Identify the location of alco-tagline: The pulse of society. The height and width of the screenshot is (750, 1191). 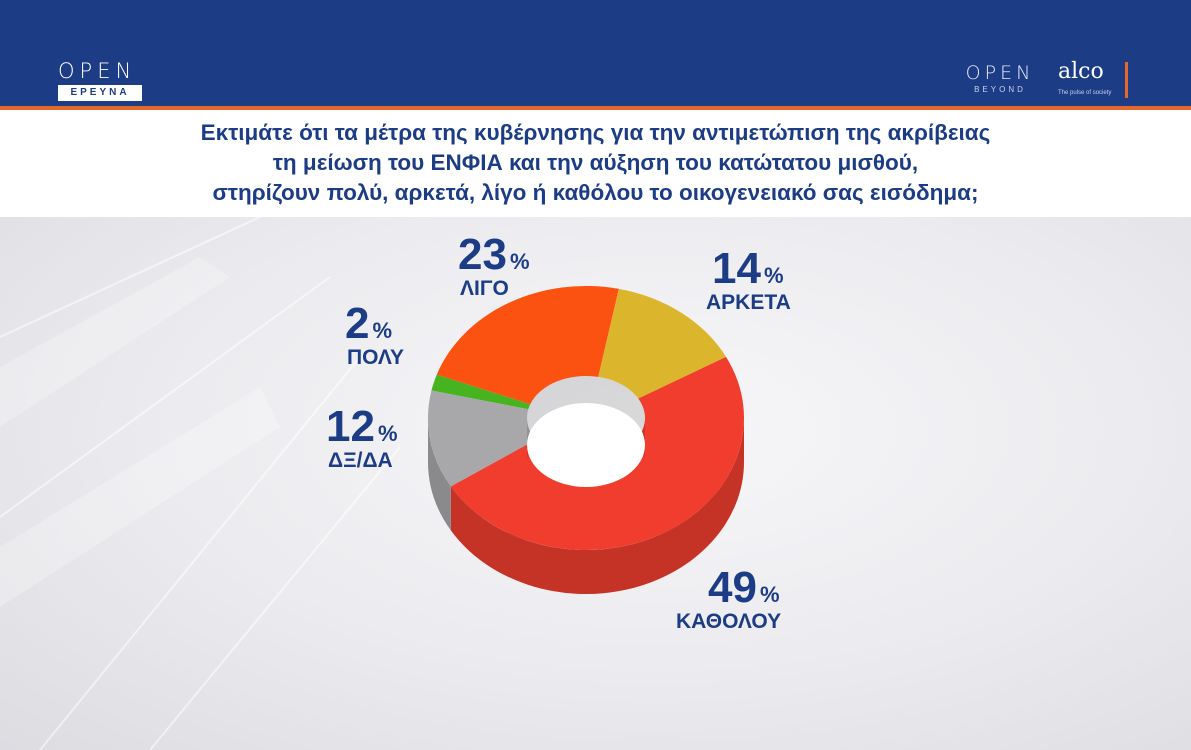
(1085, 93).